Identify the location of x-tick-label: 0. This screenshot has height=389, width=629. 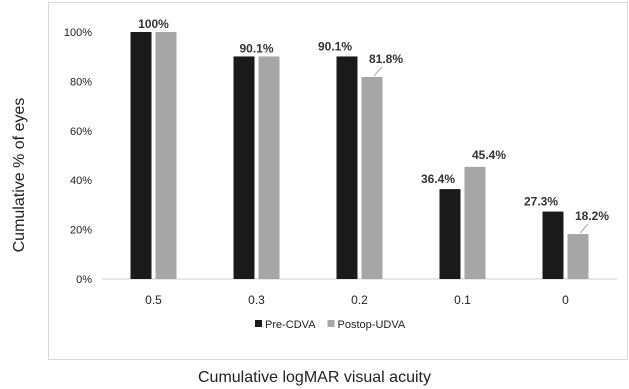
(565, 300).